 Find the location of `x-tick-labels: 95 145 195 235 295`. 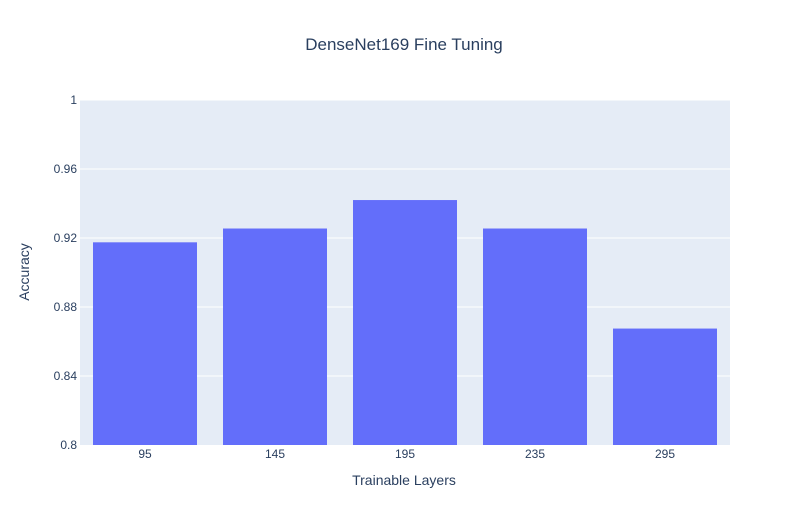

x-tick-labels: 95 145 195 235 295 is located at coordinates (406, 454).